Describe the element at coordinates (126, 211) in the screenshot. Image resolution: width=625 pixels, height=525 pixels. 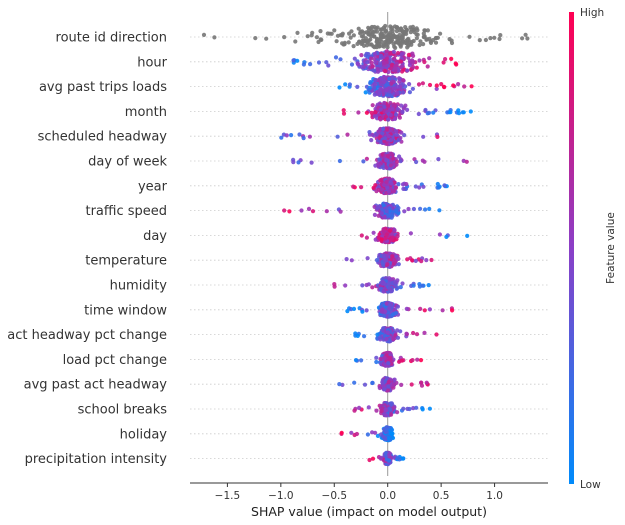
I see `feature-label: traffic speed` at that location.